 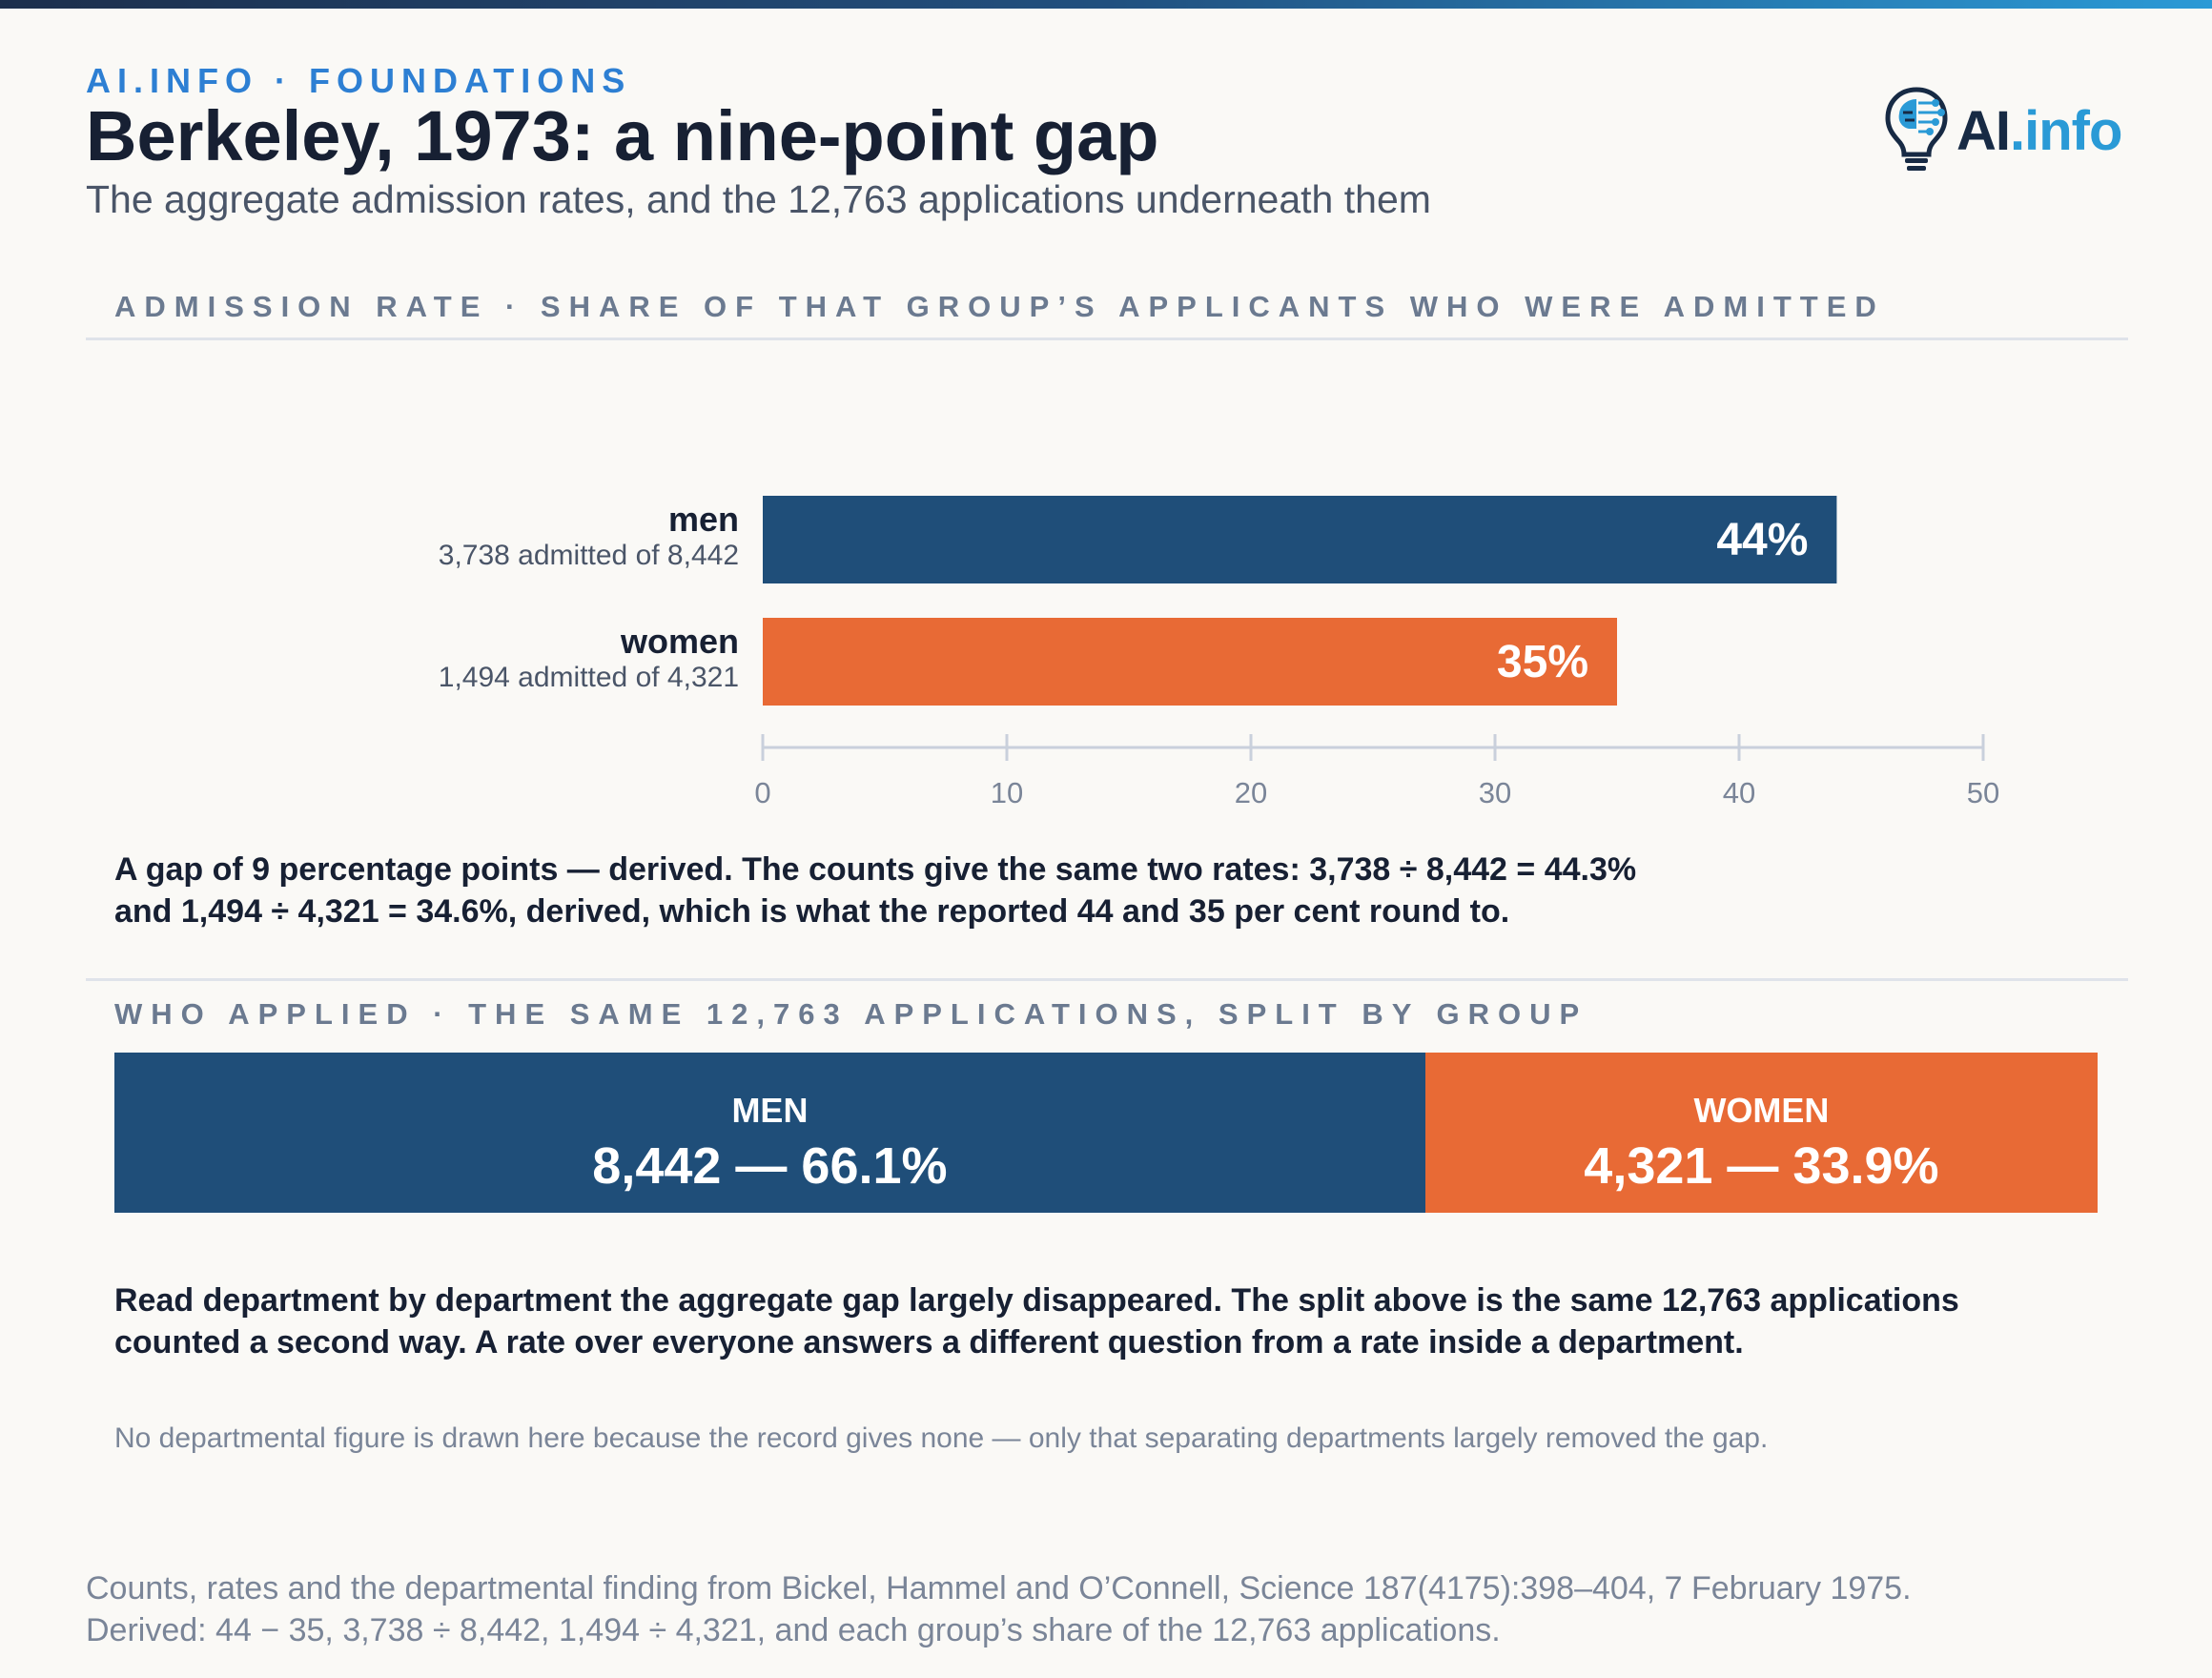 I want to click on category-label-women: women, so click(x=679, y=641).